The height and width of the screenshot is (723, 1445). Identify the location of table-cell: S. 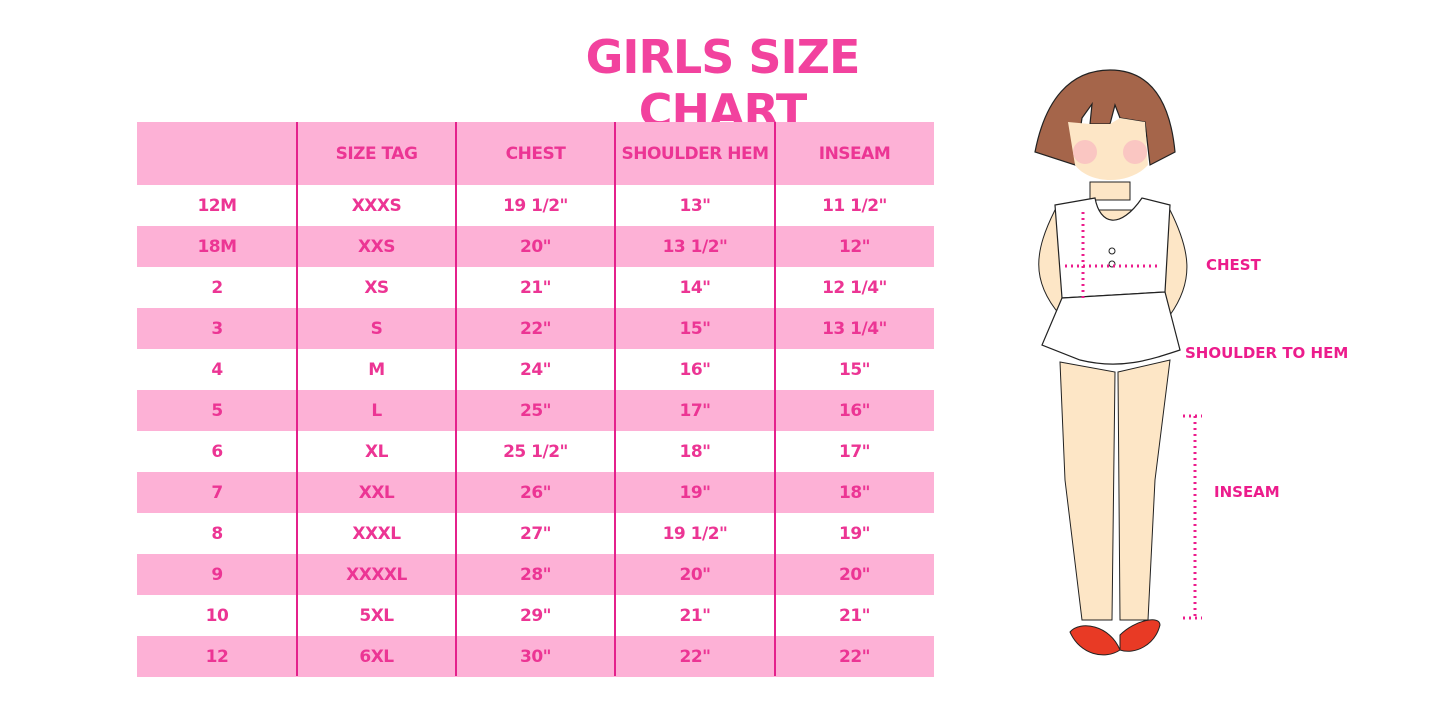
(376, 328).